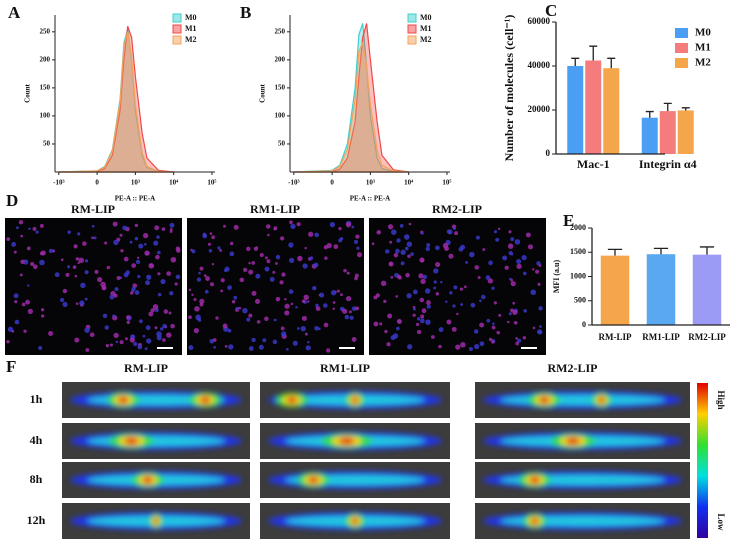  I want to click on error-bar, so click(661, 251).